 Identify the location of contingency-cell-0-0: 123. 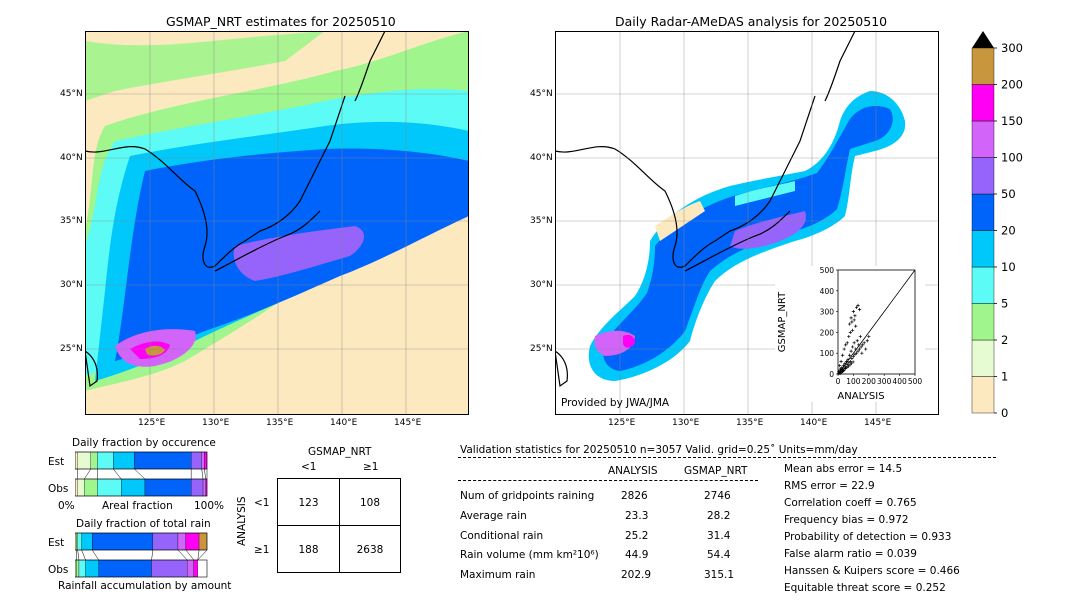
(308, 503).